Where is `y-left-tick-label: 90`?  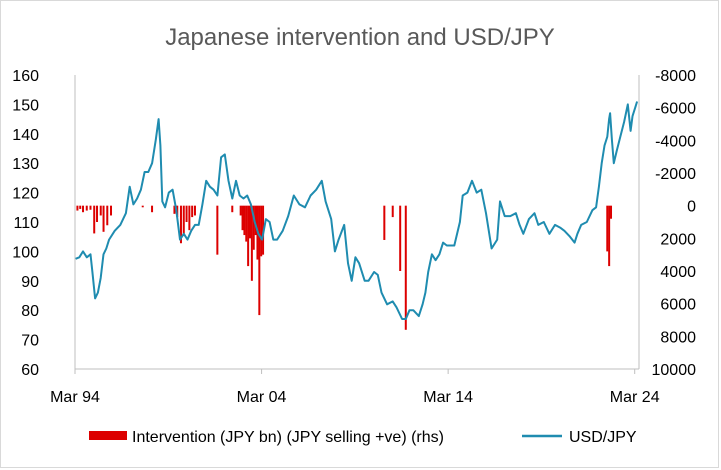
y-left-tick-label: 90 is located at coordinates (30, 282).